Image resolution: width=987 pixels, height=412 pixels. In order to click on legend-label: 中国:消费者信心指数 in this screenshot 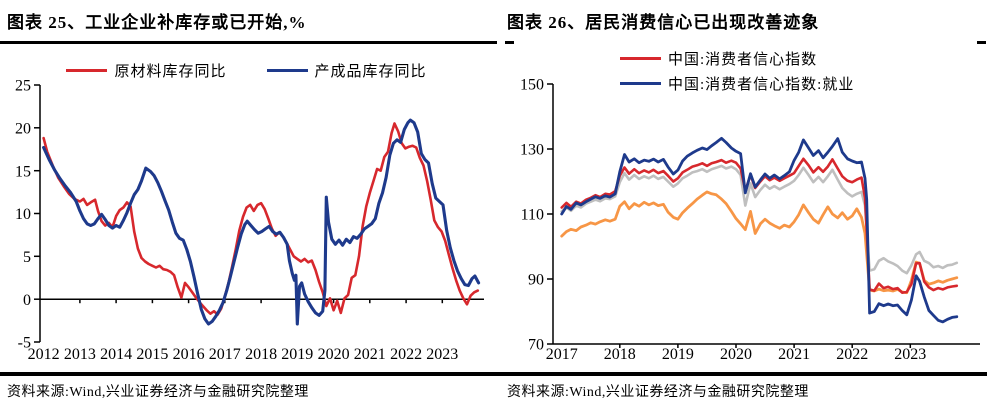, I will do `click(743, 60)`.